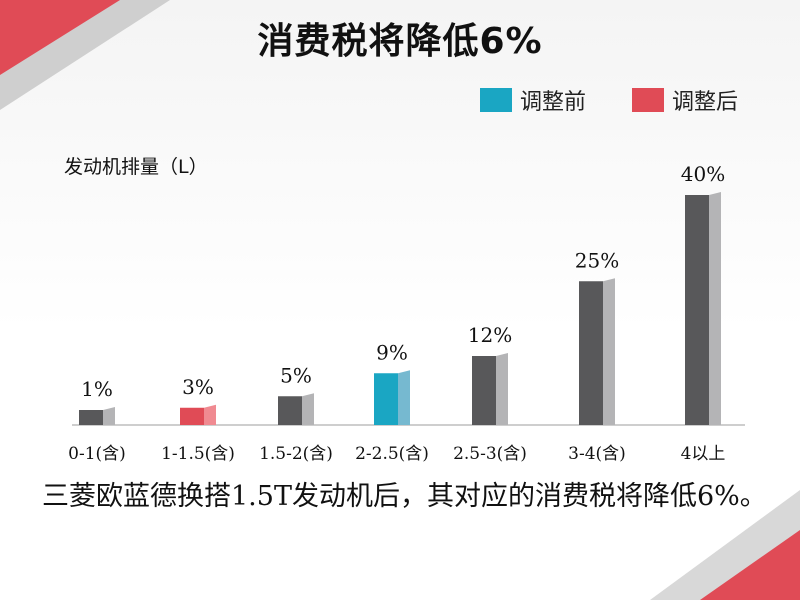  I want to click on category-label-0: 0-1(含), so click(97, 454).